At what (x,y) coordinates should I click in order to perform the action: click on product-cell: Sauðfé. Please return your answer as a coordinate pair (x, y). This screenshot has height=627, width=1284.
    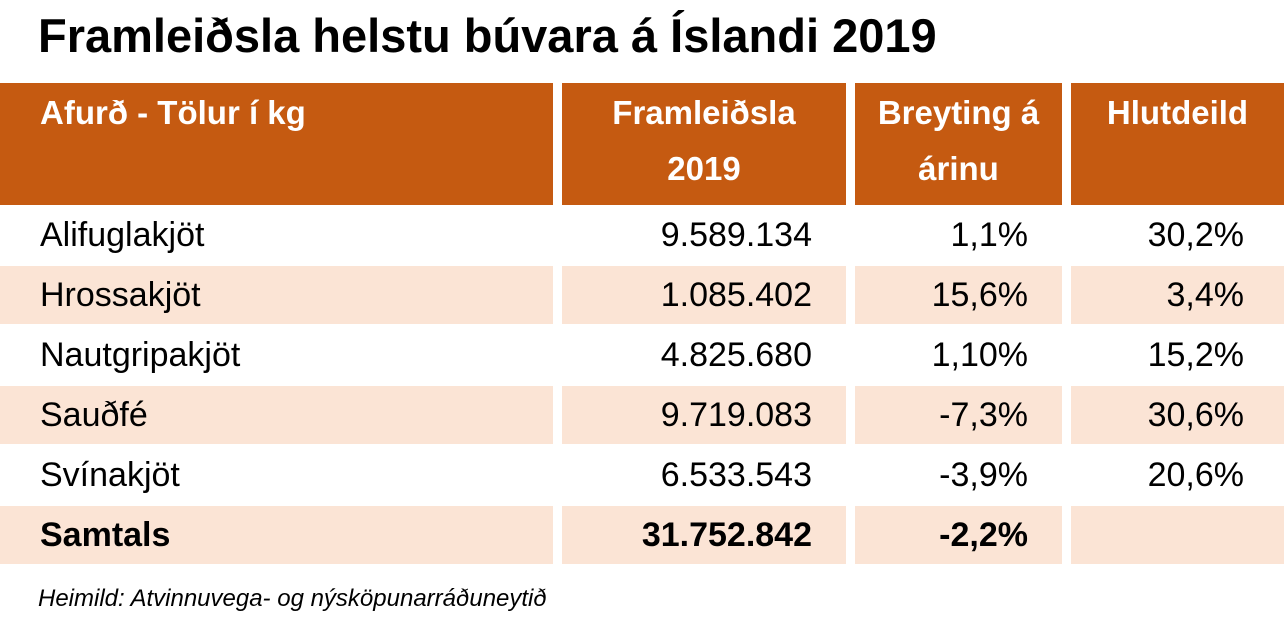
    Looking at the image, I should click on (276, 415).